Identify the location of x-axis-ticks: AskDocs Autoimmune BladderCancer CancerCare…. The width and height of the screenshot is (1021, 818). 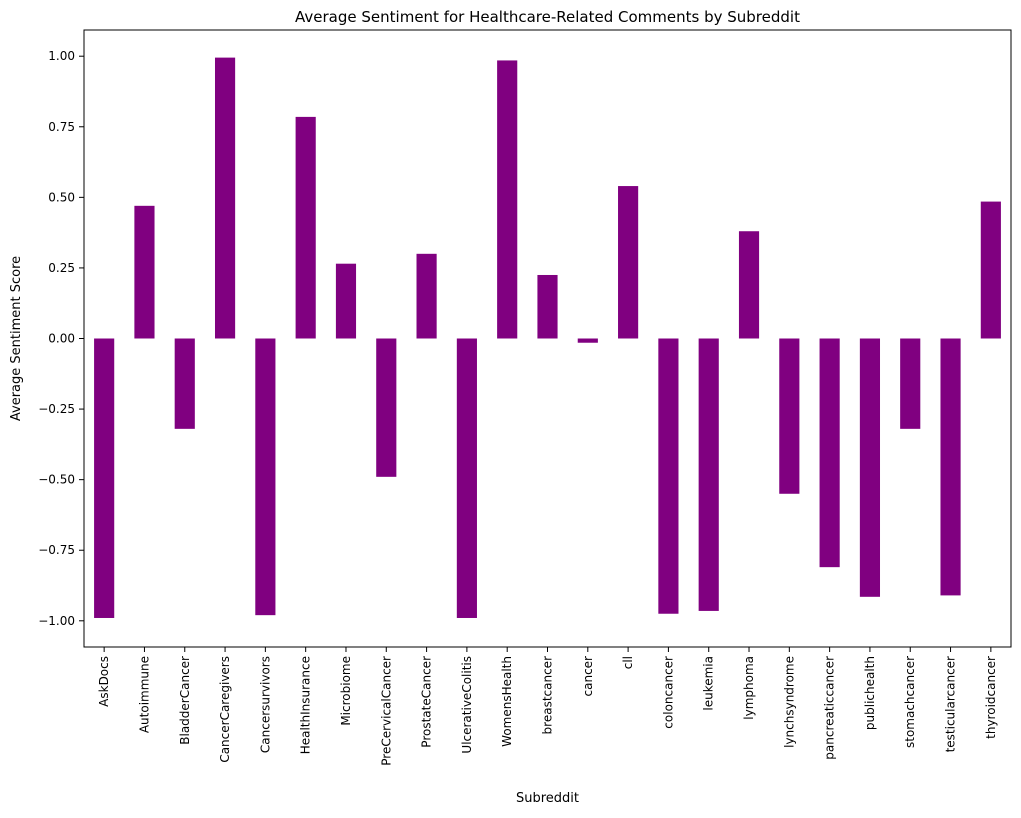
(547, 706).